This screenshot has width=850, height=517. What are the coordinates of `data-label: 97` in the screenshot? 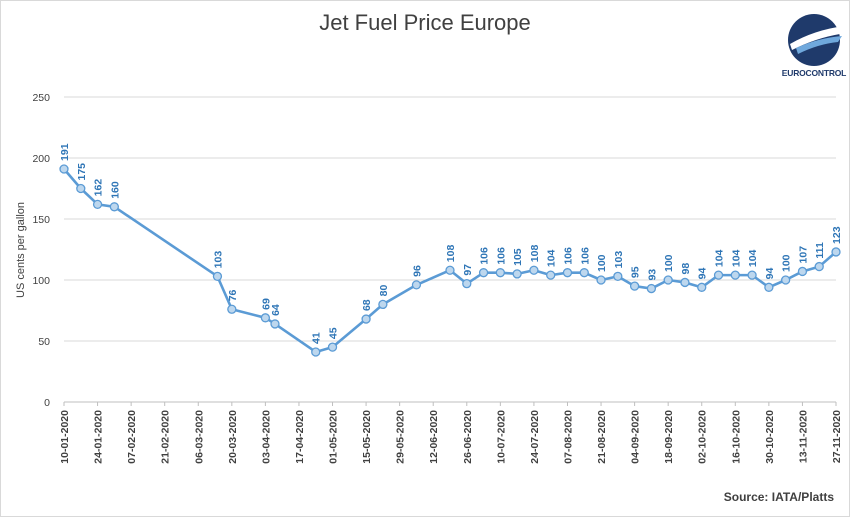 It's located at (468, 270).